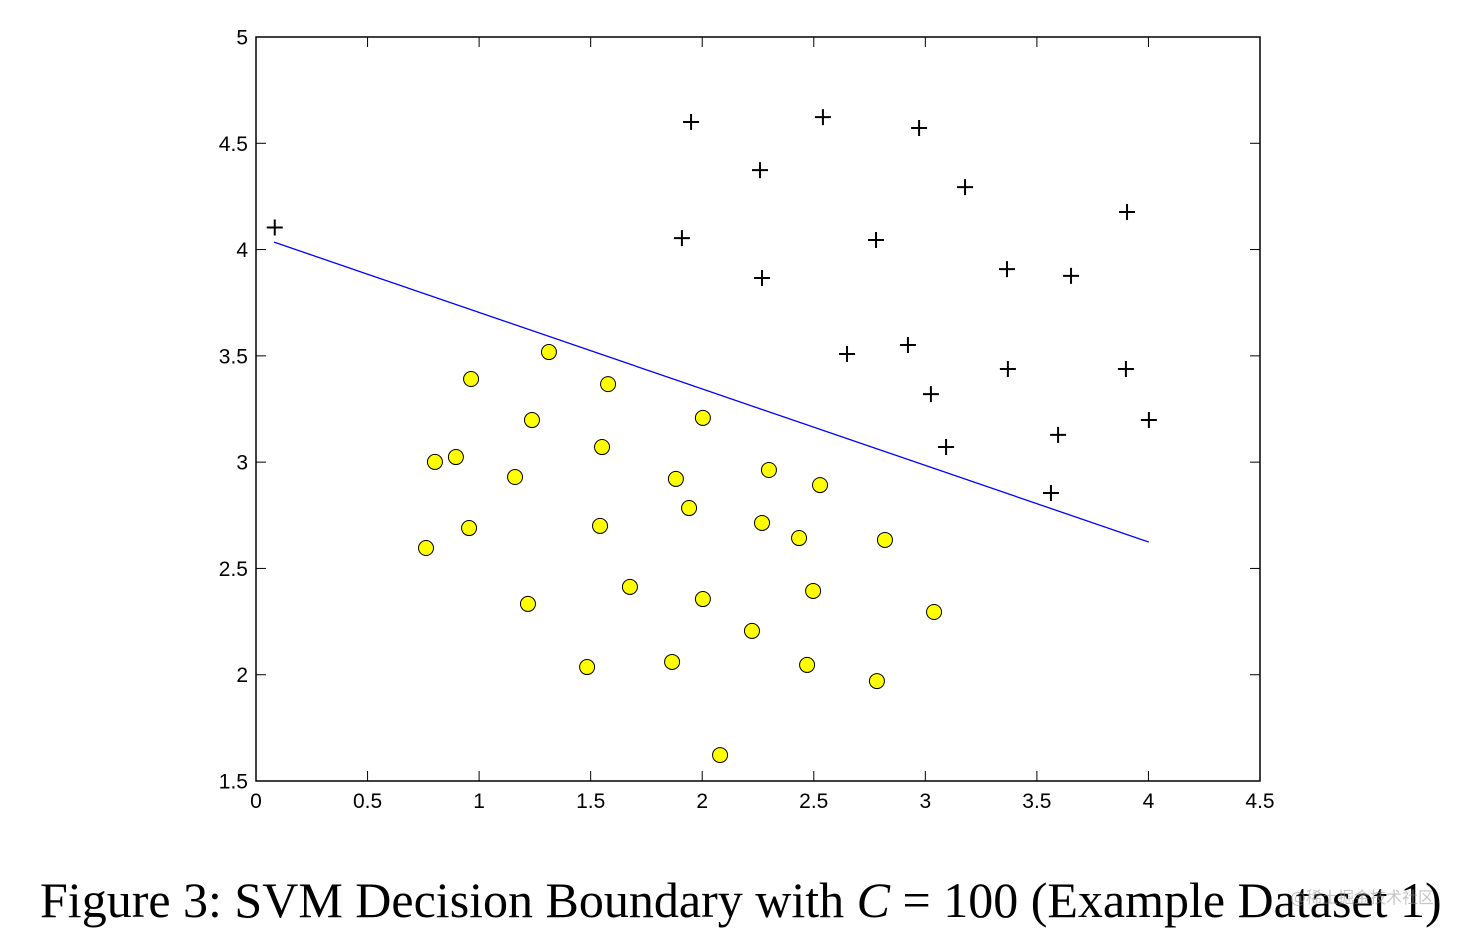 This screenshot has height=934, width=1471. Describe the element at coordinates (1149, 801) in the screenshot. I see `x-tick-label: 4` at that location.